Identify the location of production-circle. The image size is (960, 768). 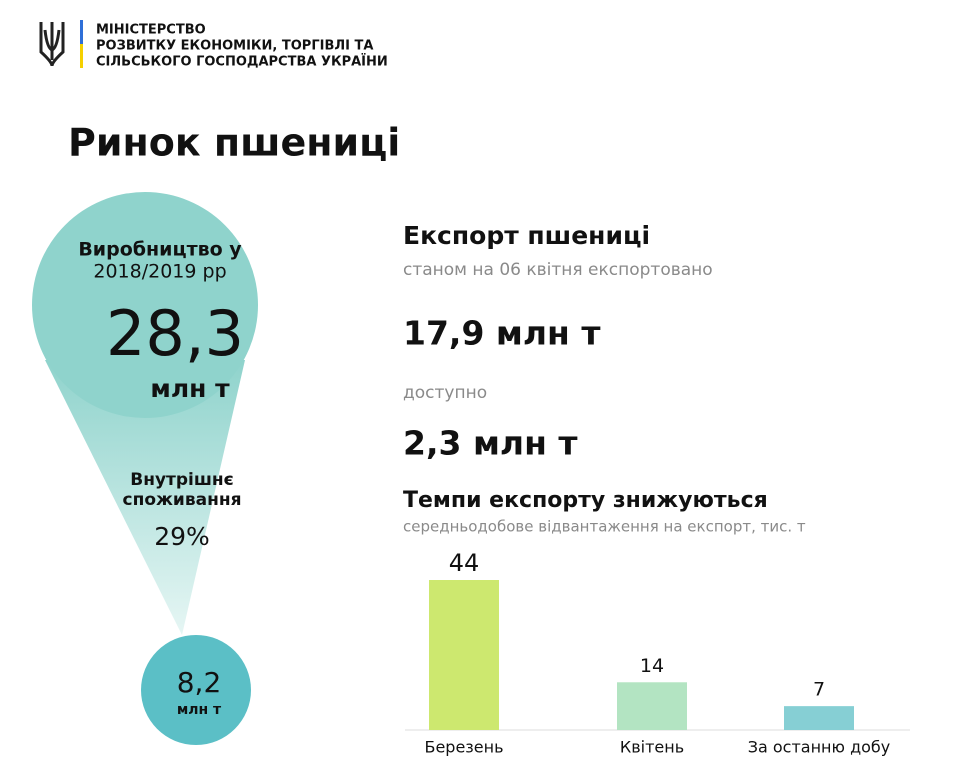
(145, 305).